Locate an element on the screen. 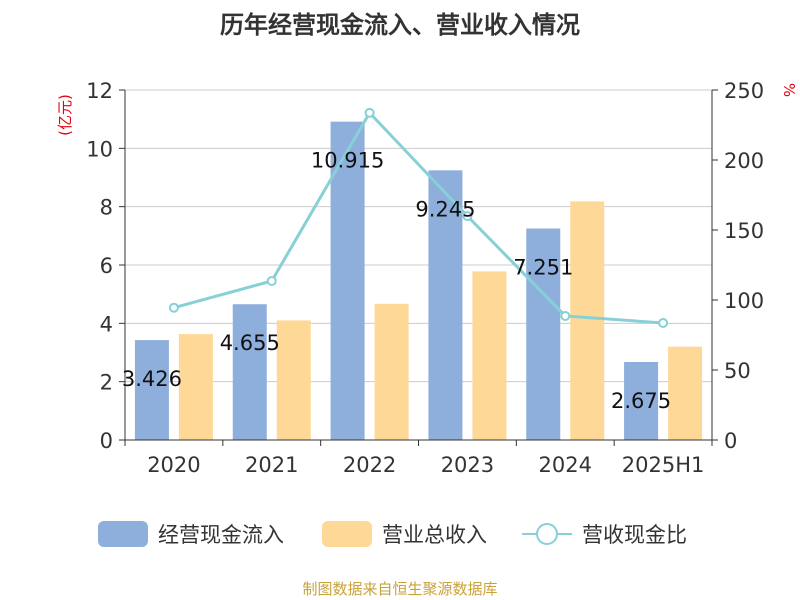  x-axis-tick-label: 2022 is located at coordinates (369, 465).